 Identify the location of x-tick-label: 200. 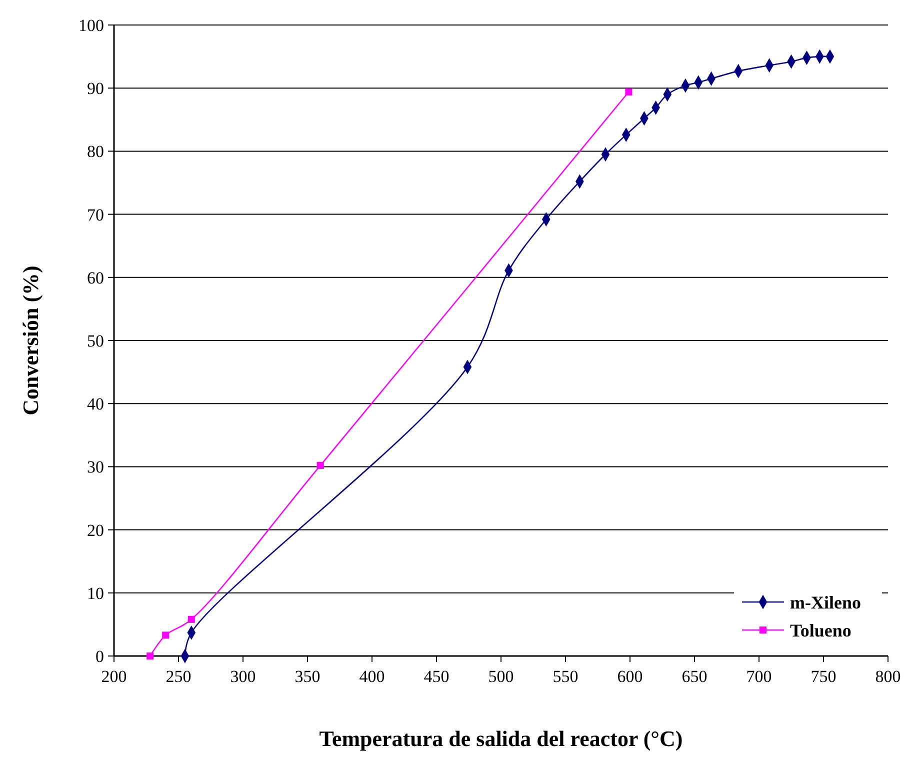
(114, 676).